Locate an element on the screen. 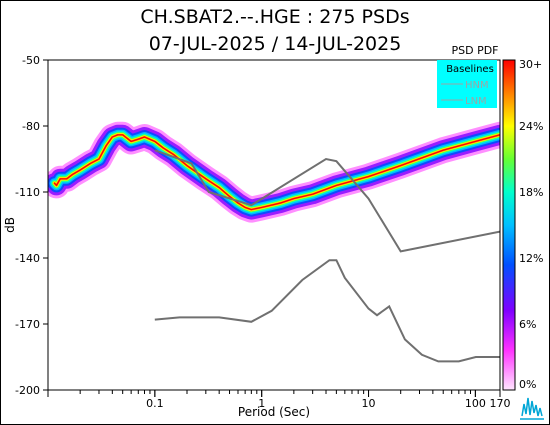 This screenshot has width=550, height=425. legend-lnm-label: LNM is located at coordinates (476, 101).